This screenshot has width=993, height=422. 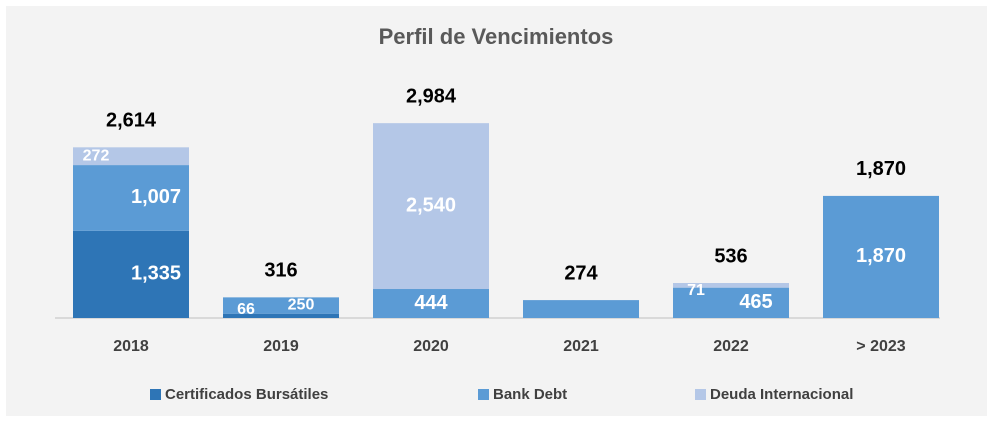 I want to click on legend-label: Bank Debt, so click(x=530, y=394).